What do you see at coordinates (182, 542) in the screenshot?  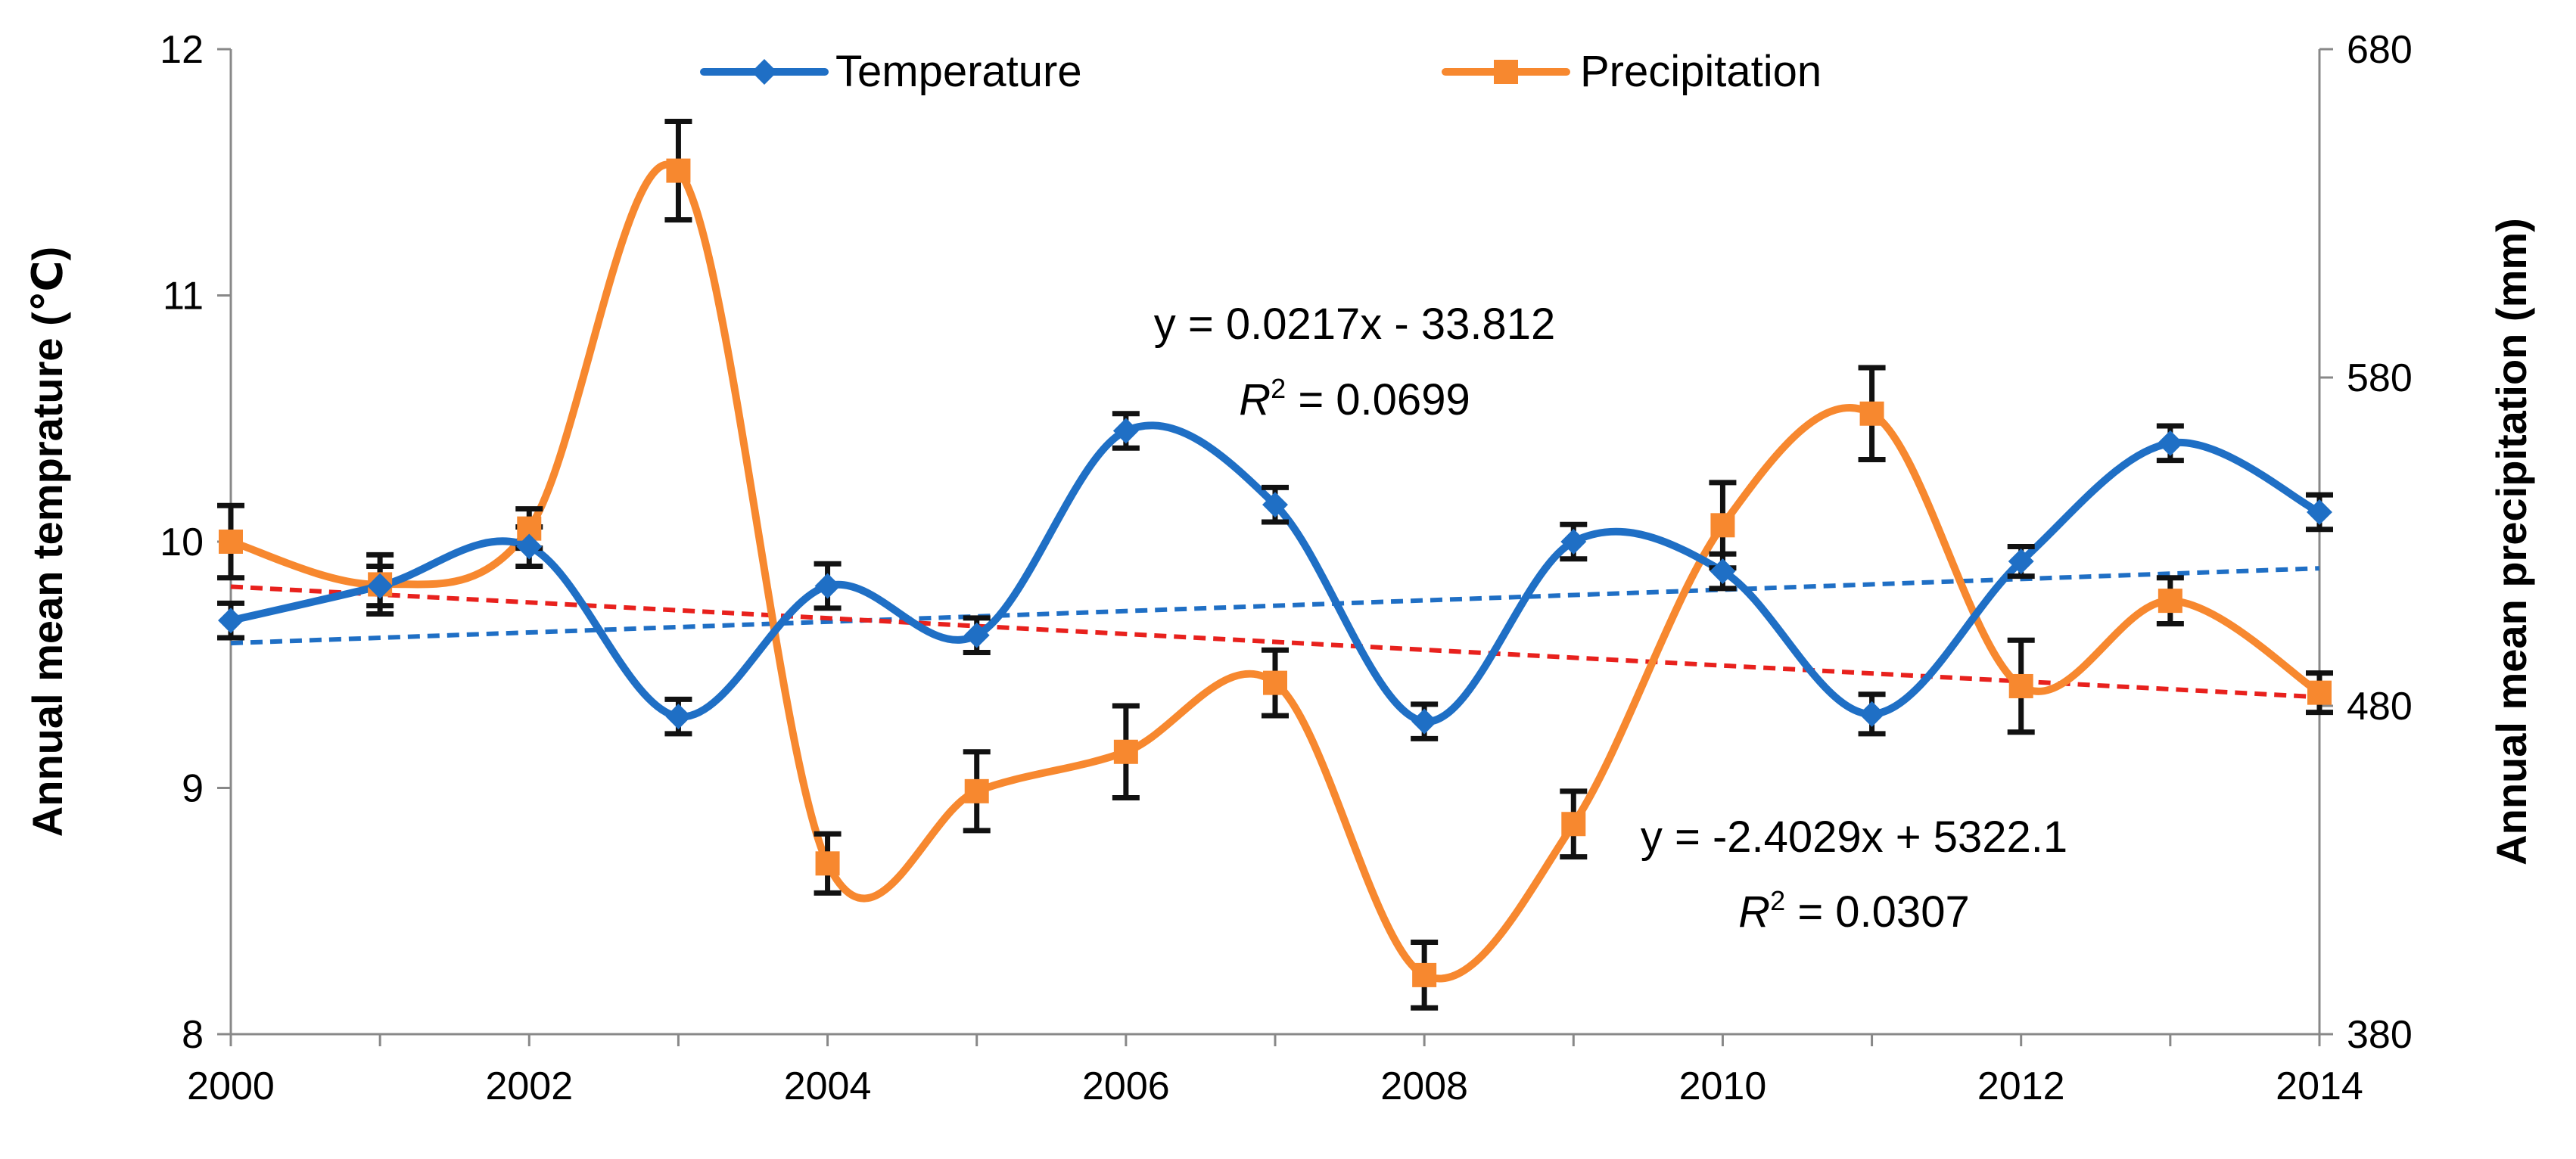 I see `y-left-tick-label: 10` at bounding box center [182, 542].